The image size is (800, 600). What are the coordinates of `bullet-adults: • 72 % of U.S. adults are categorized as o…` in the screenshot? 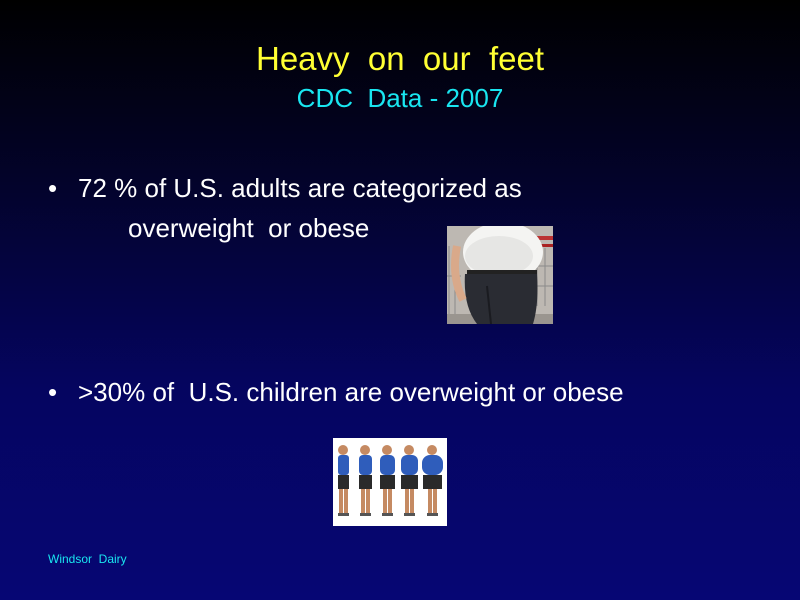 It's located at (285, 208).